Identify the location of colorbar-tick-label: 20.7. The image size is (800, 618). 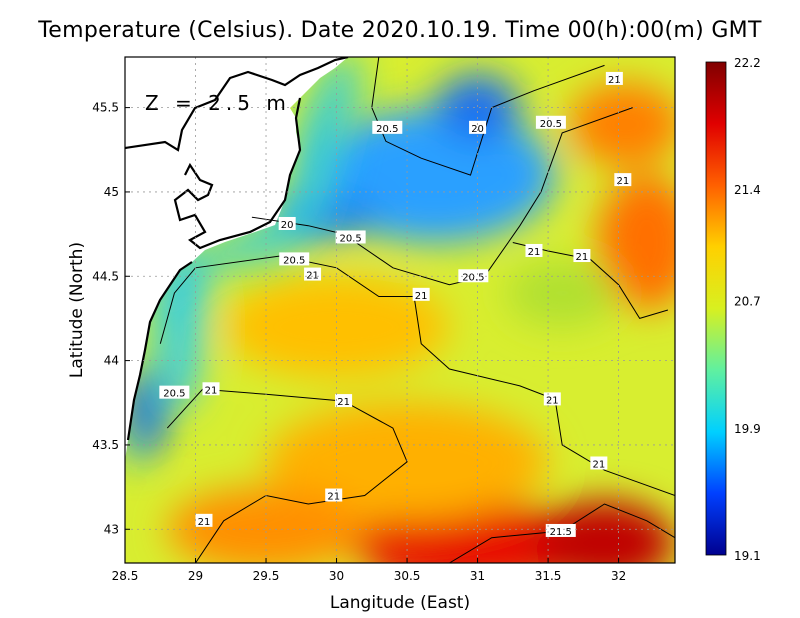
(747, 302).